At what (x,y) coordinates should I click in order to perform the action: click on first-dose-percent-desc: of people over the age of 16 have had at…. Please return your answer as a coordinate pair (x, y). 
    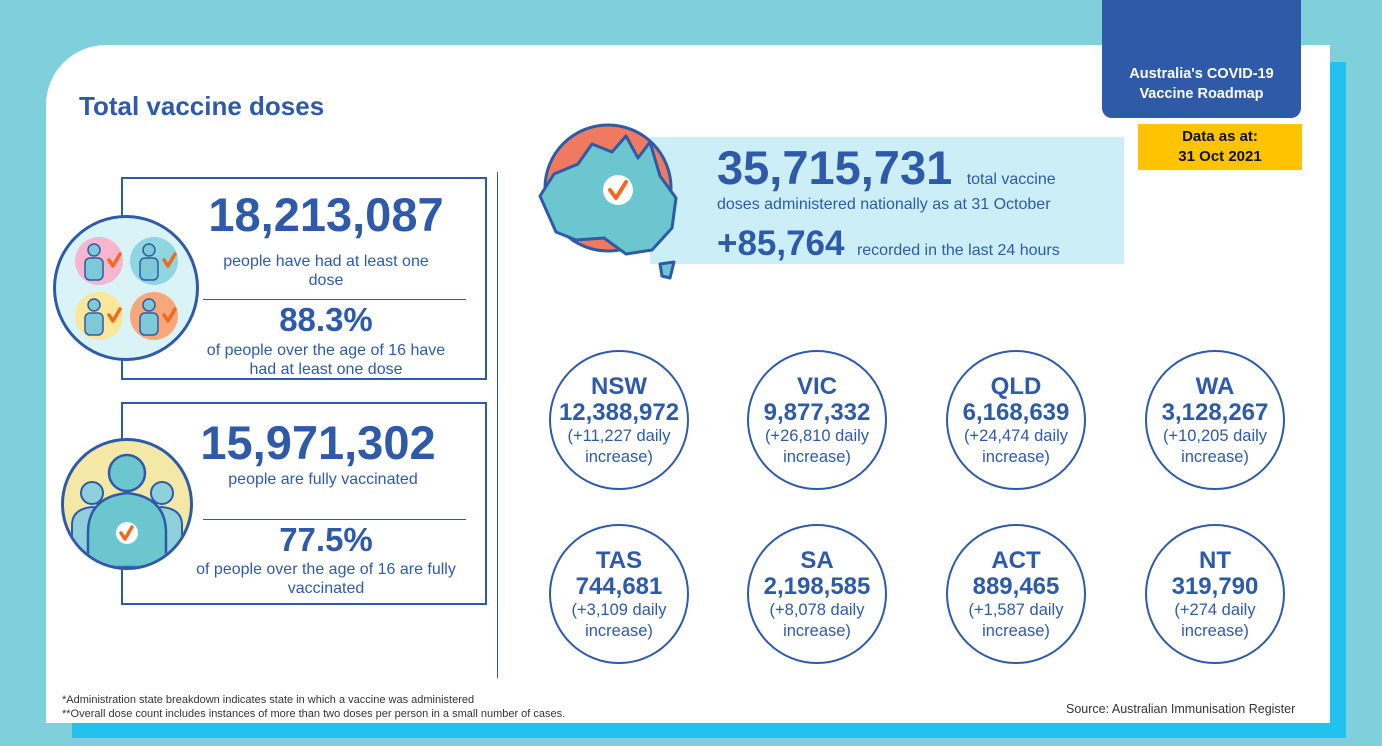
    Looking at the image, I should click on (326, 360).